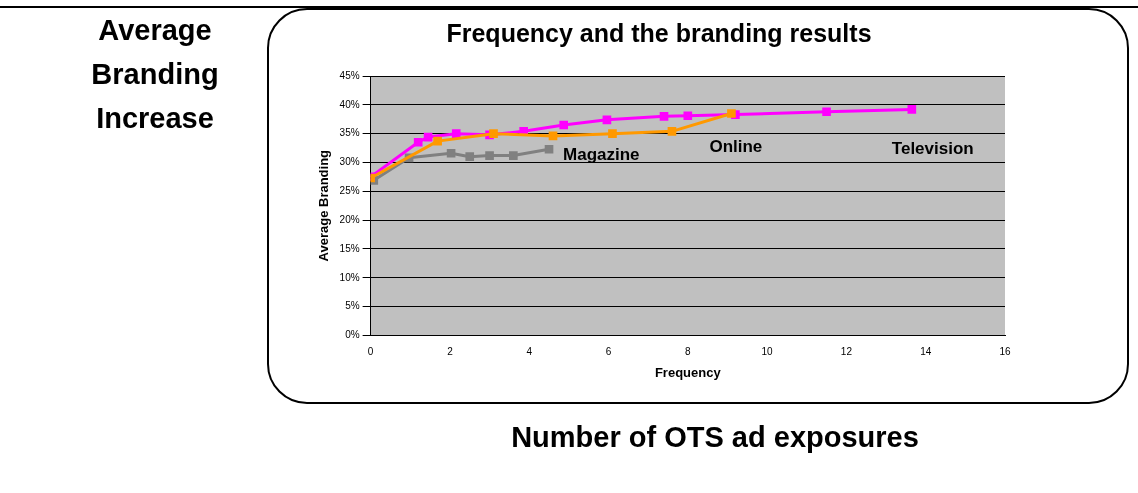 The image size is (1138, 493). I want to click on x-tick-label: 8, so click(688, 352).